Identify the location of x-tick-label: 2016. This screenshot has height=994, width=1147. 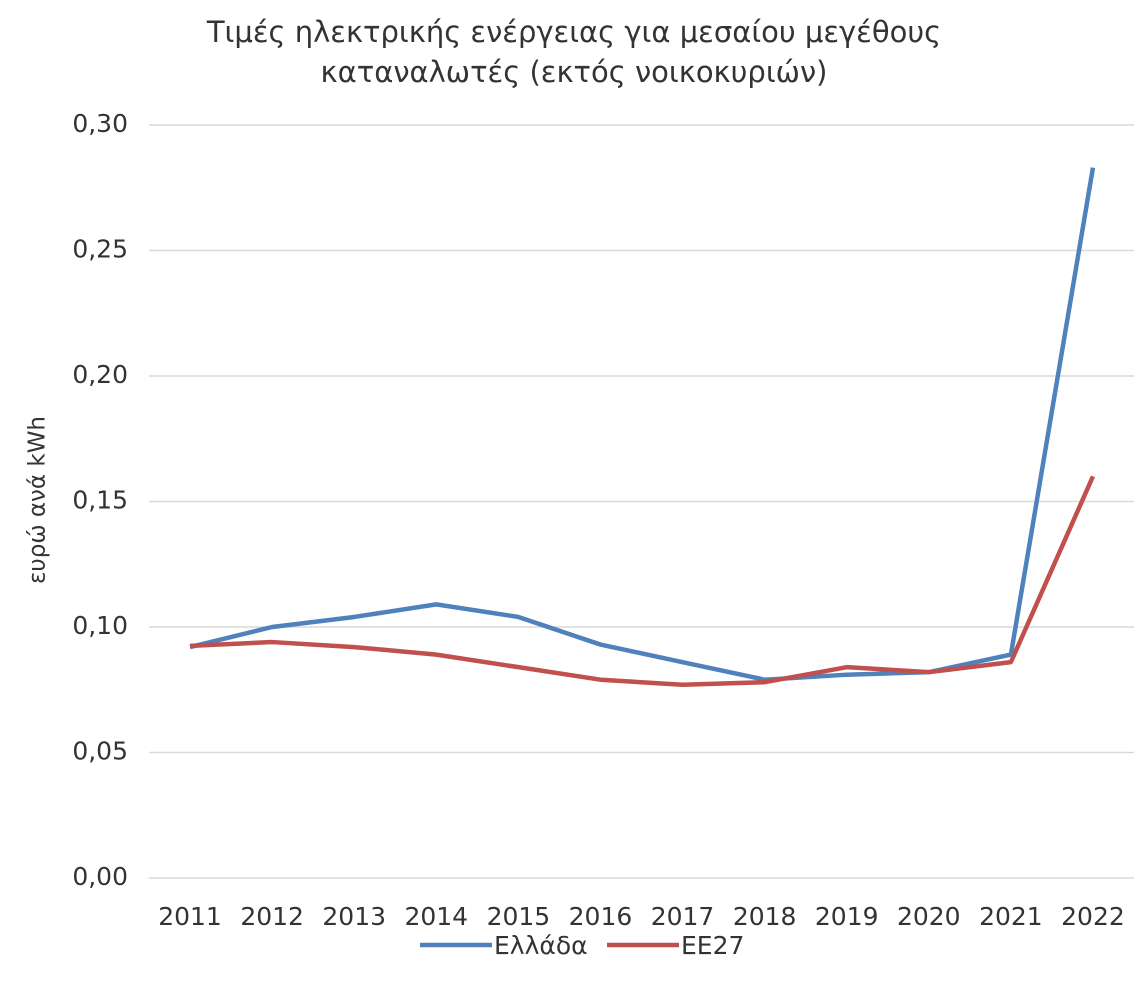
(601, 916).